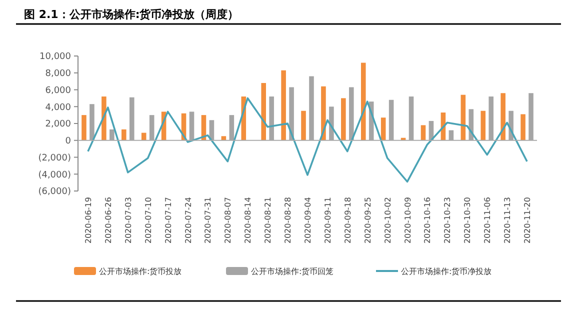 The width and height of the screenshot is (577, 325). I want to click on y-tick-label: (4,000), so click(54, 175).